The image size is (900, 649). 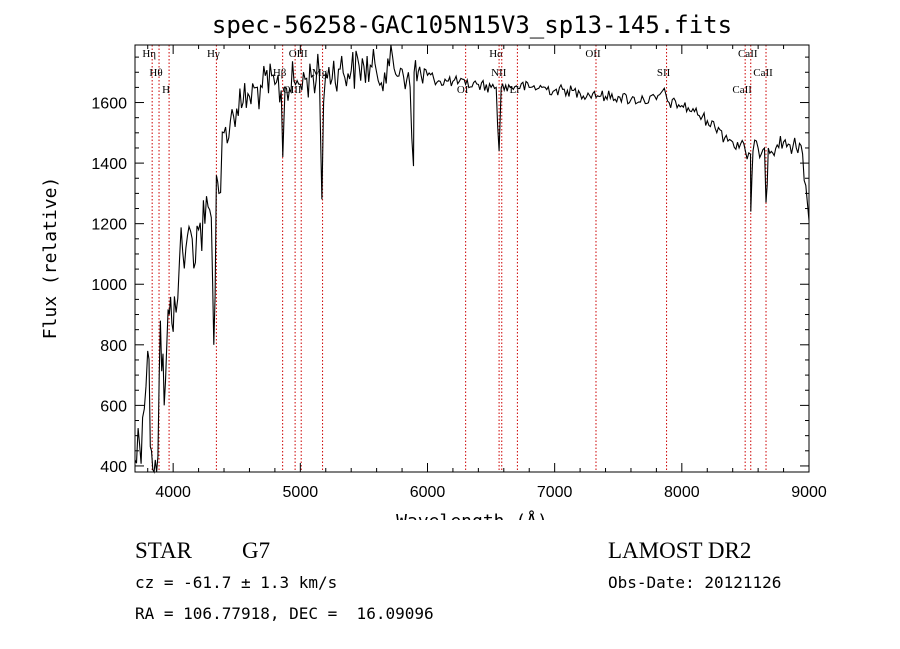 What do you see at coordinates (664, 73) in the screenshot?
I see `marker-label: SII` at bounding box center [664, 73].